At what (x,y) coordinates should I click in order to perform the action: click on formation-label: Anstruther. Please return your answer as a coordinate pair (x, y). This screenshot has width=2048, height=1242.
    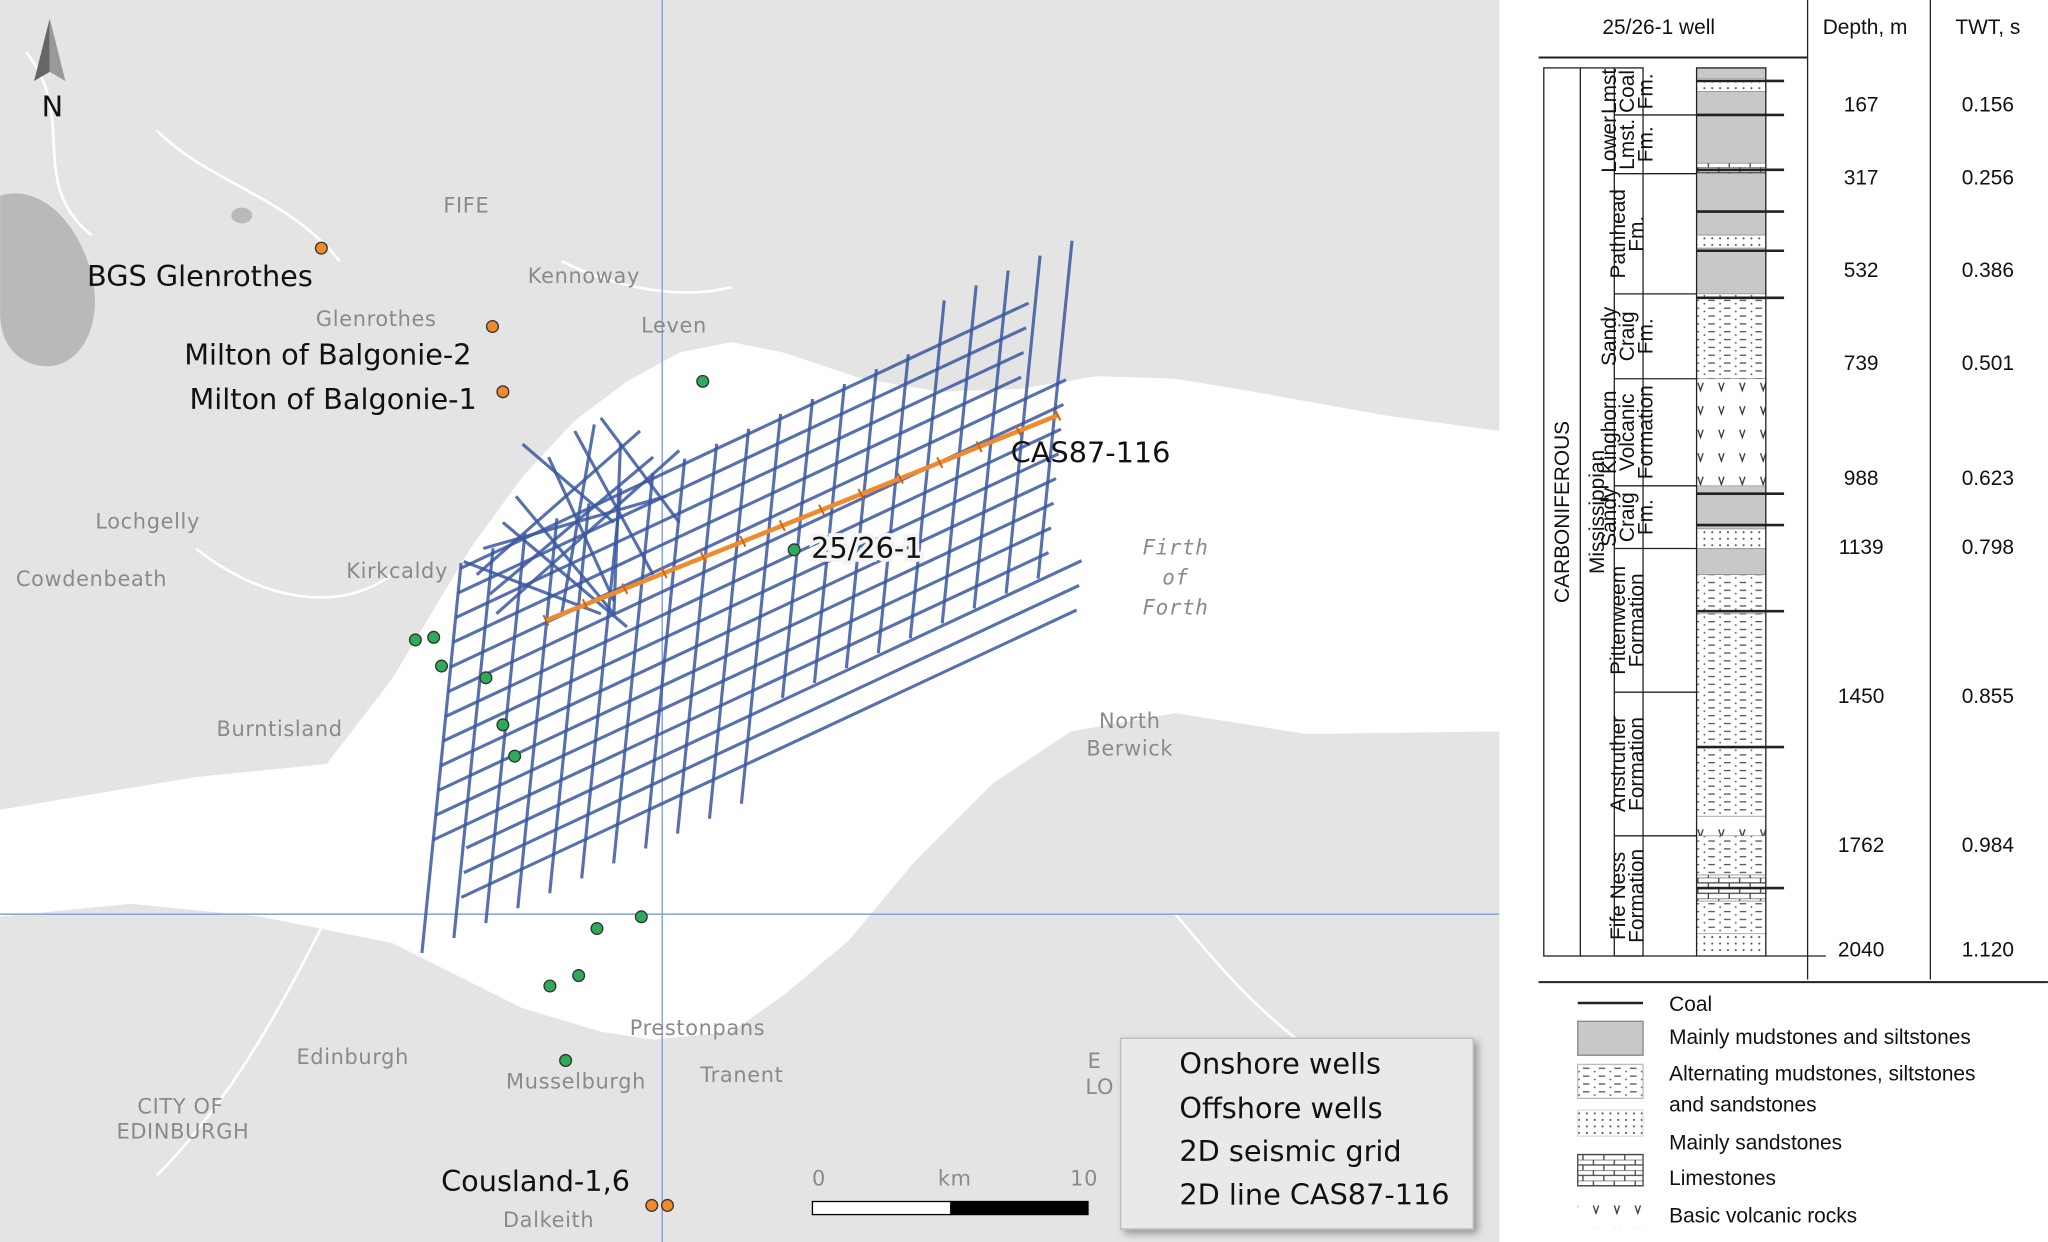
    Looking at the image, I should click on (1618, 764).